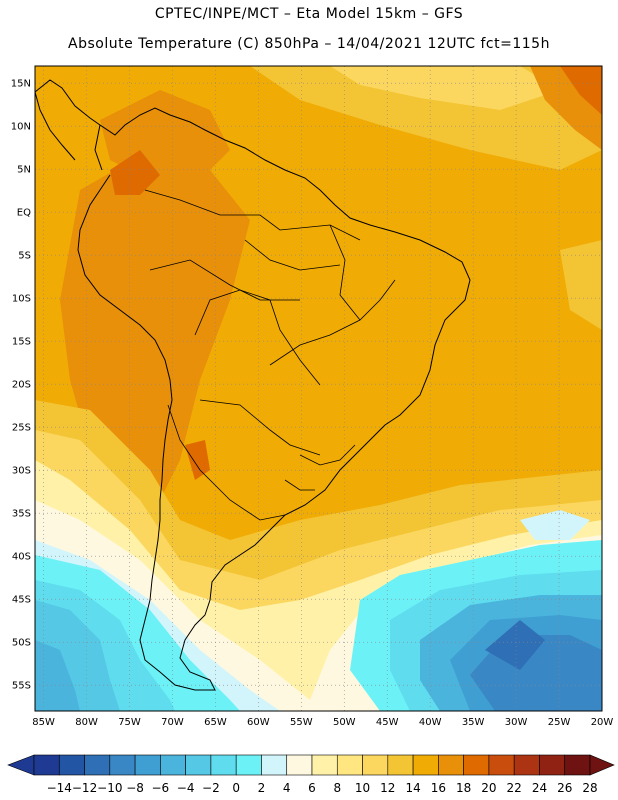 The image size is (618, 800). I want to click on lon-tick-label: 85W, so click(43, 722).